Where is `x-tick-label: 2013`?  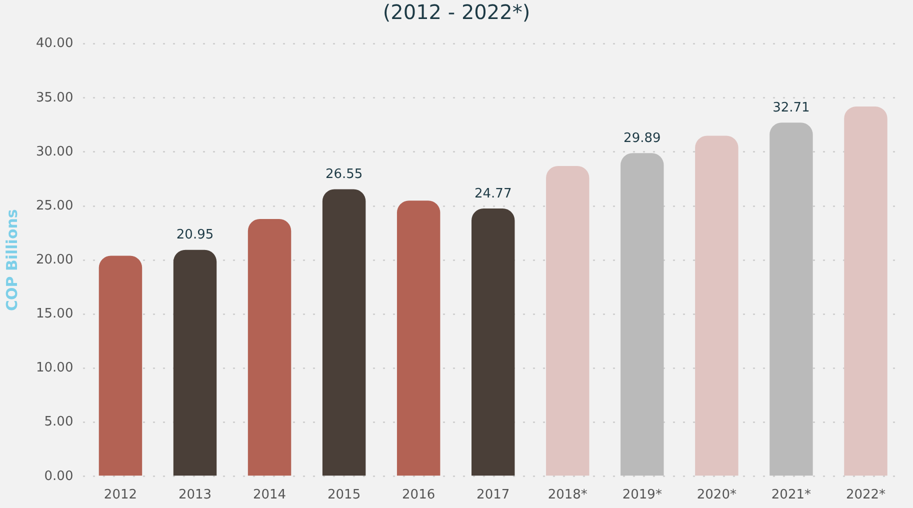 x-tick-label: 2013 is located at coordinates (195, 495).